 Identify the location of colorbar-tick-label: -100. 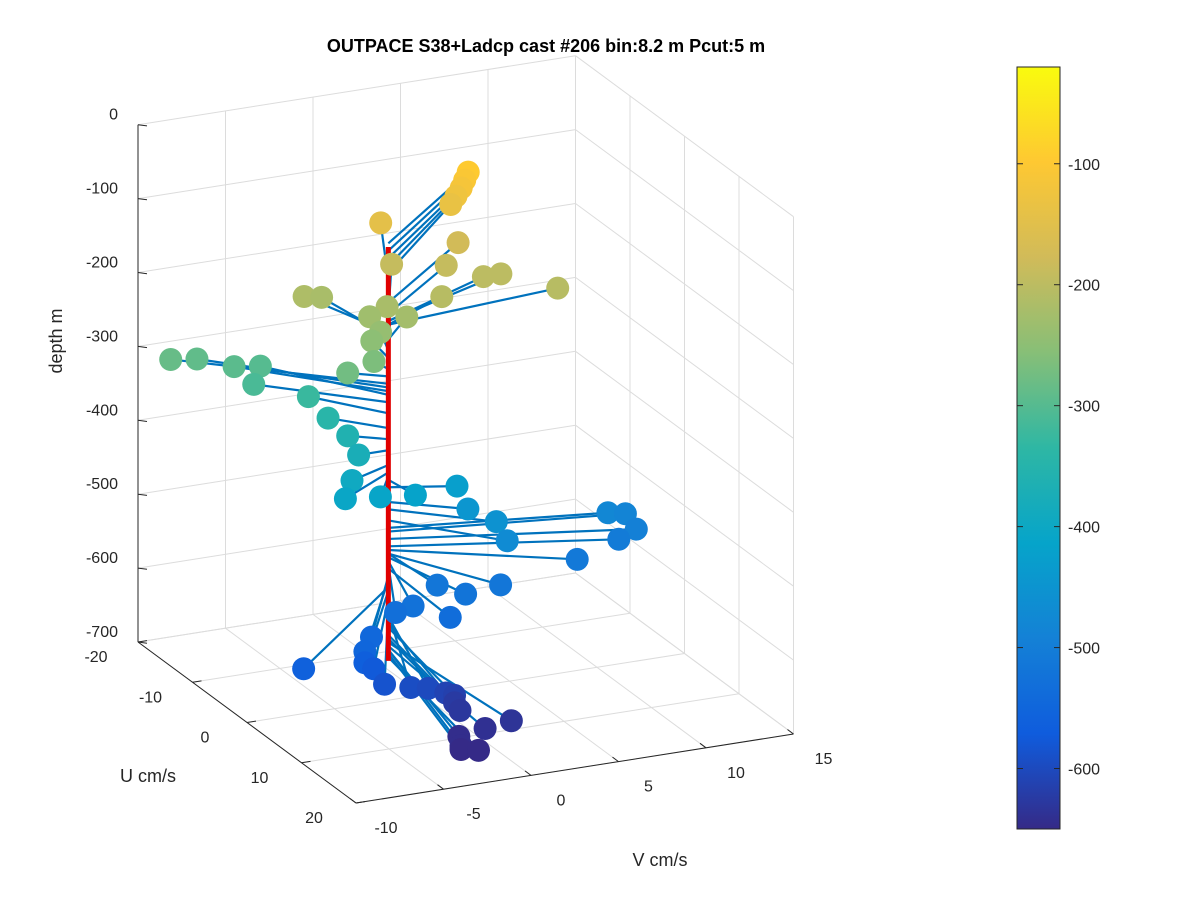
(1084, 165).